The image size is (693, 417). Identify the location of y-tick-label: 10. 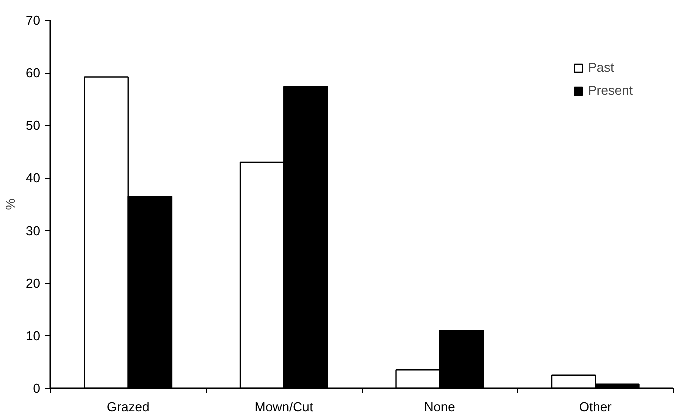
(33, 336).